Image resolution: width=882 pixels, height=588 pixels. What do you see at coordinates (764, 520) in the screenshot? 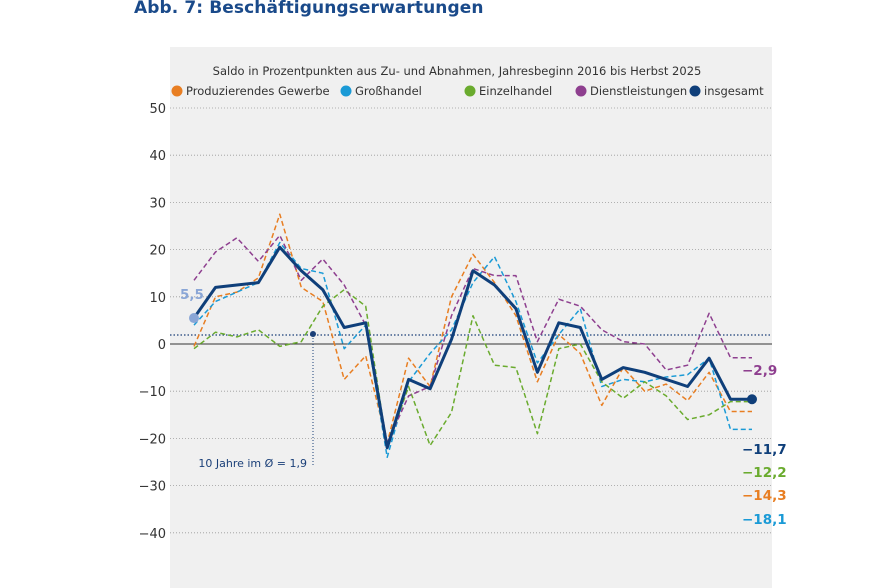
I see `end-value-label: −18,1` at bounding box center [764, 520].